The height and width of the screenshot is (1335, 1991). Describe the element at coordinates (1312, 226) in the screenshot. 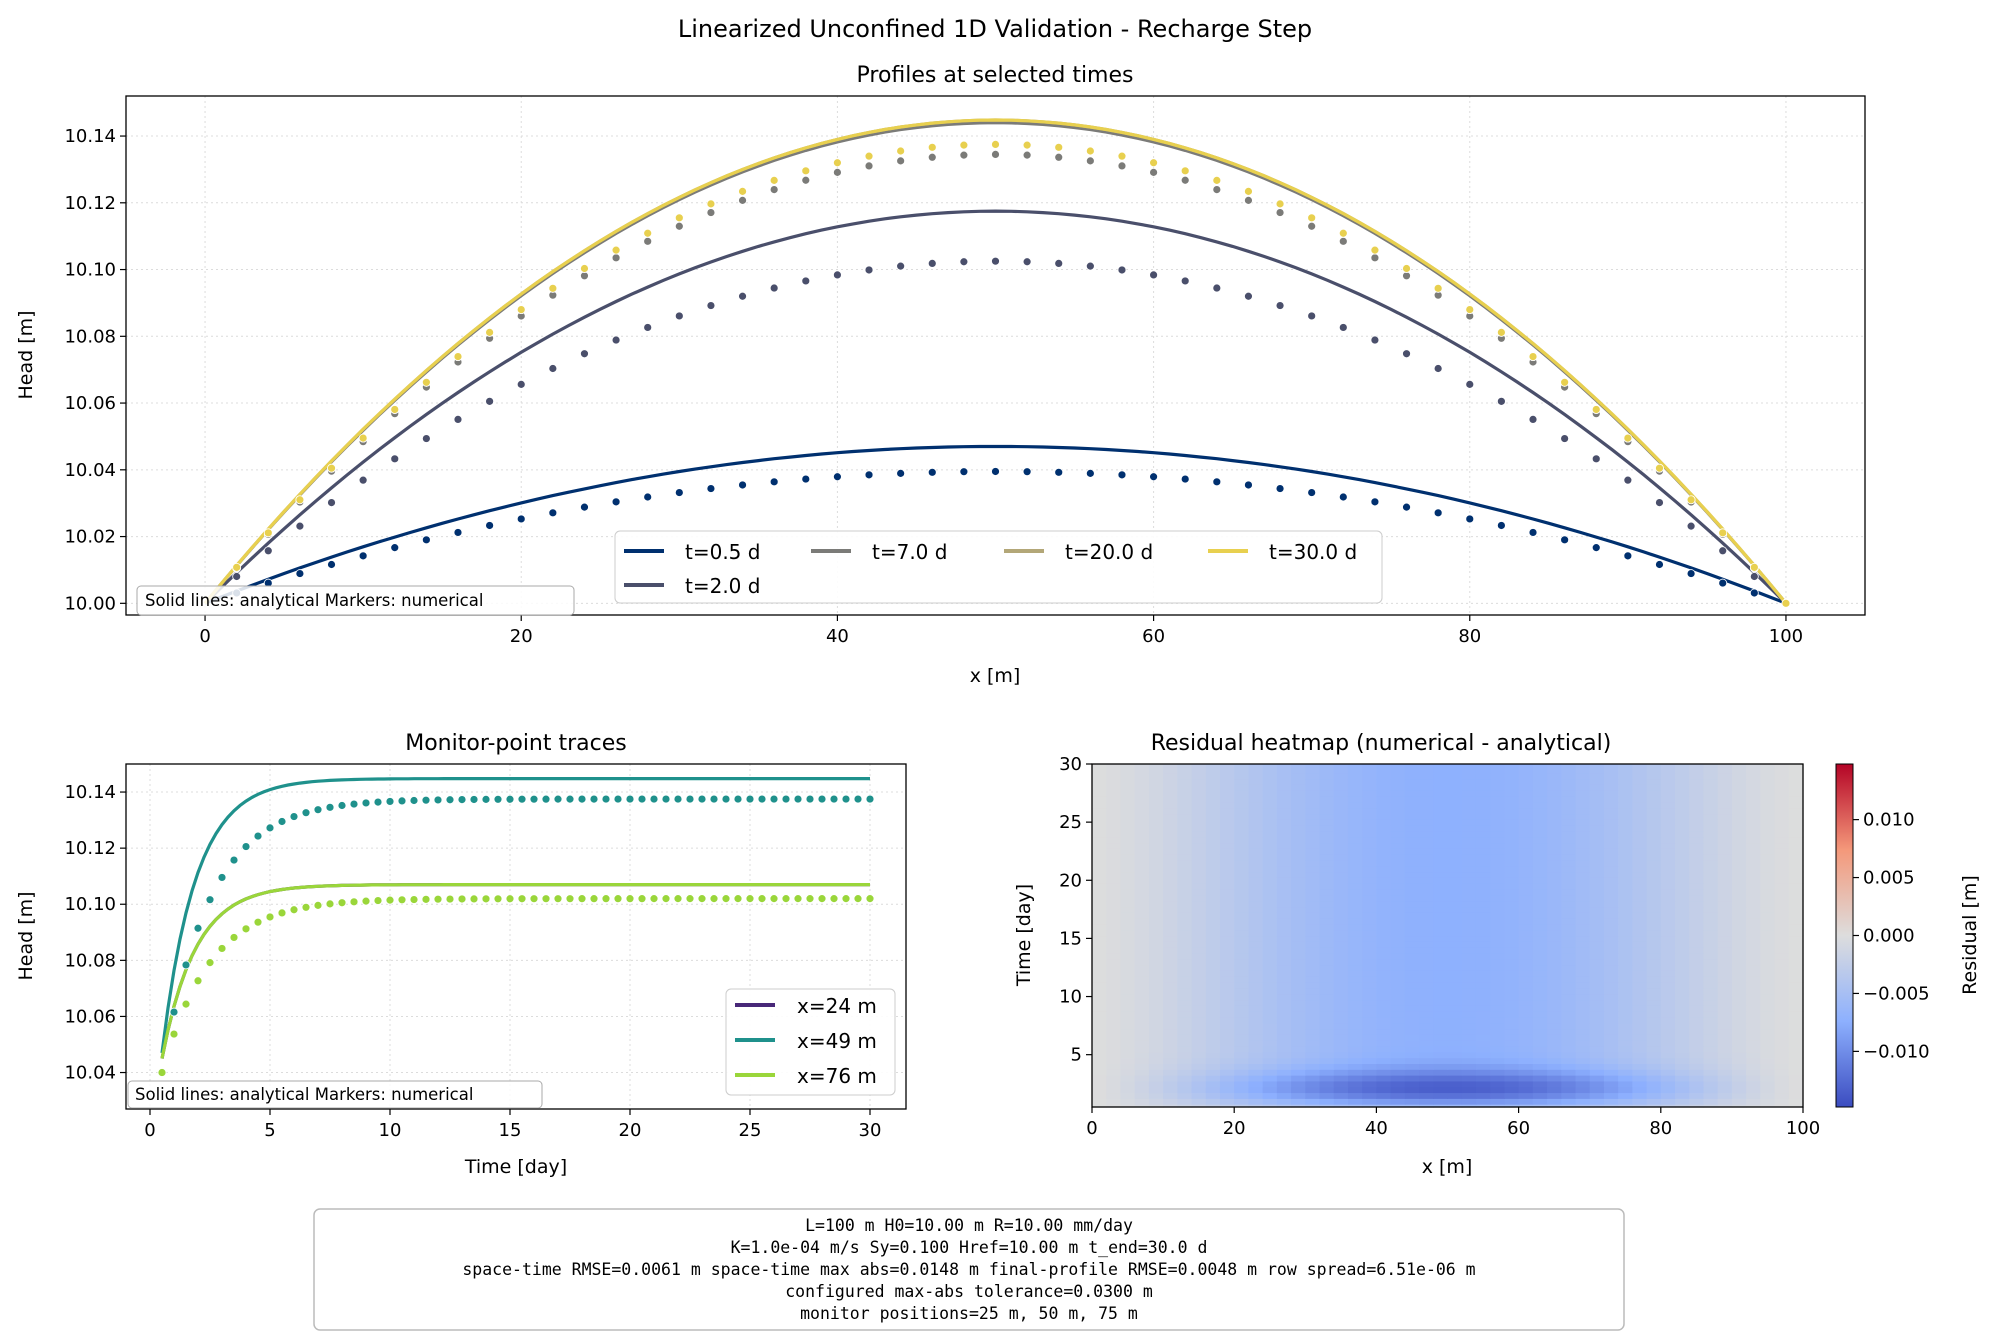

I see `numerical-marker-t7` at that location.